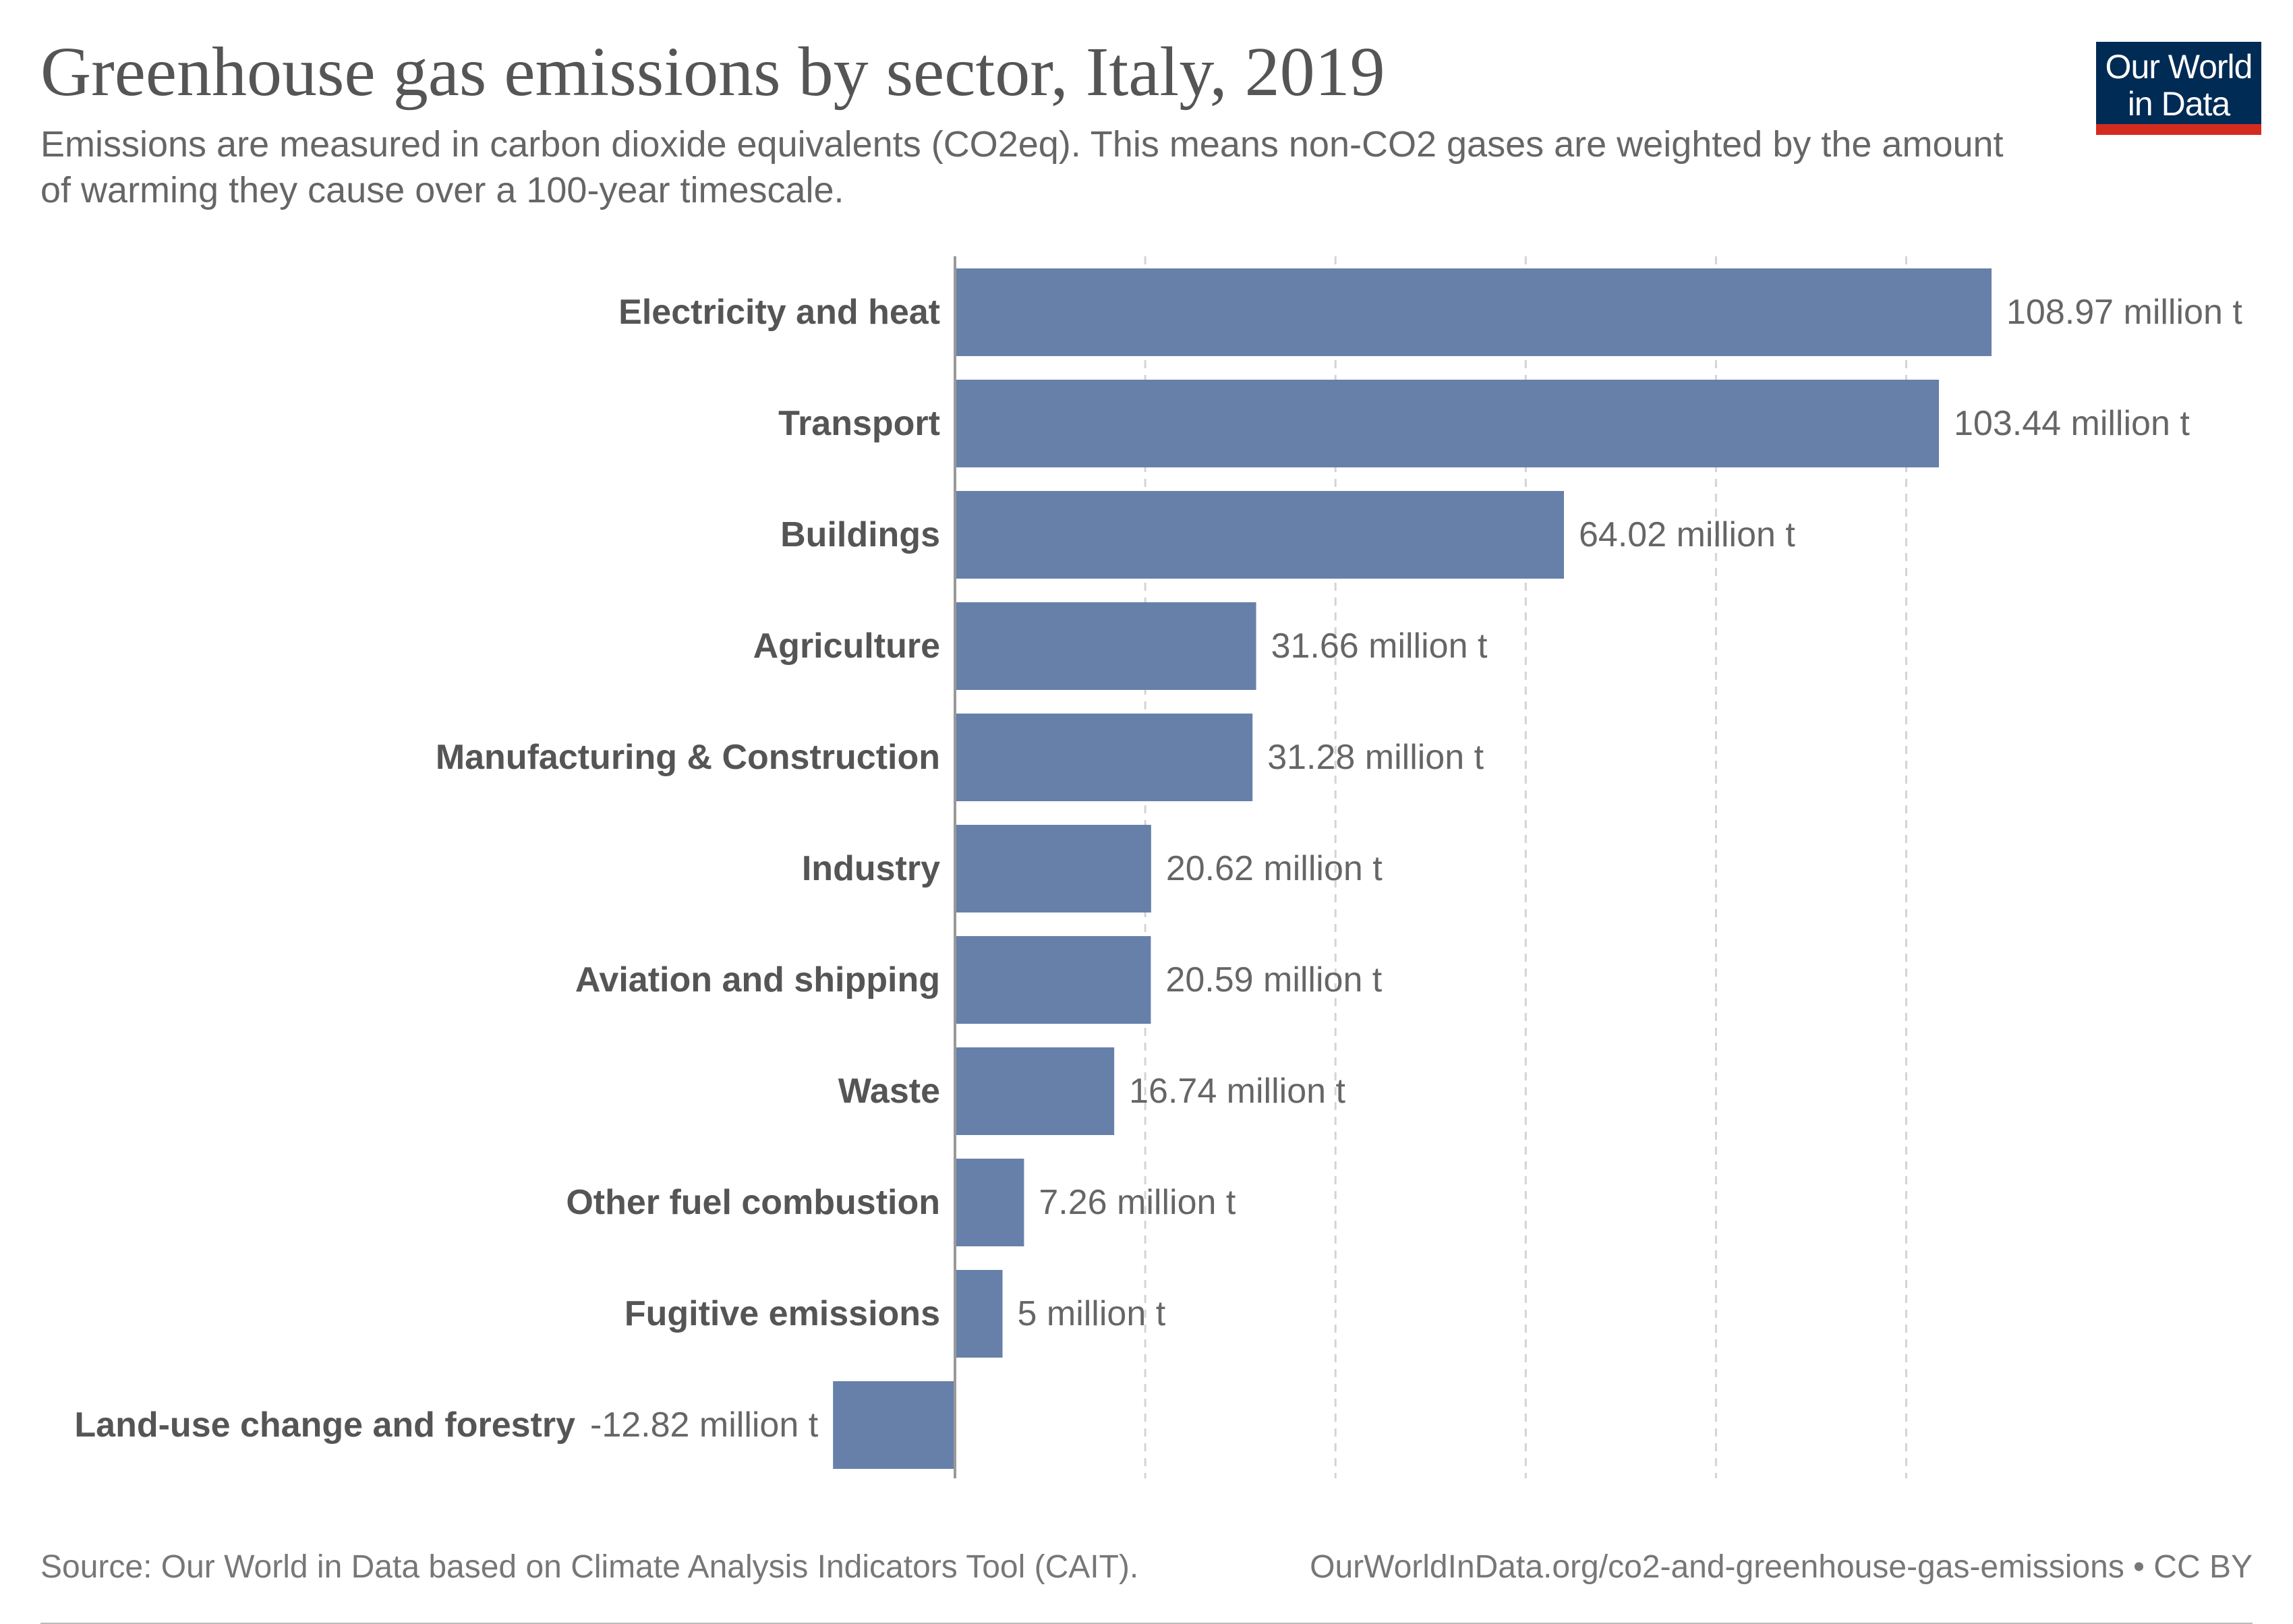 This screenshot has height=1624, width=2293. Describe the element at coordinates (757, 979) in the screenshot. I see `category-label-6: Aviation and shipping` at that location.